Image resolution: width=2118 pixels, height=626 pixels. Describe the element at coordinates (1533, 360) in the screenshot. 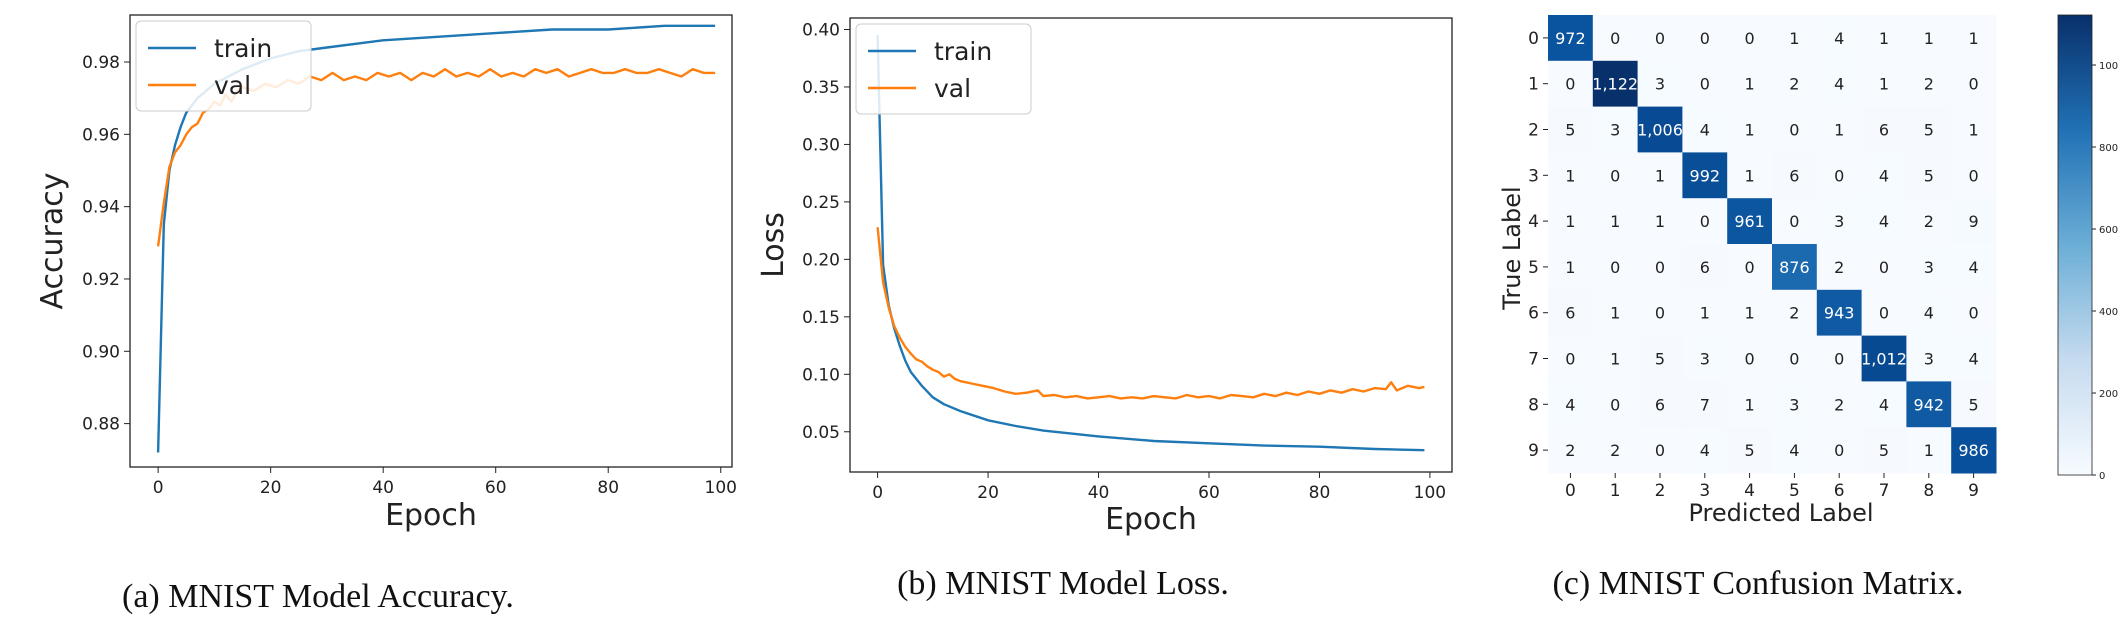

I see `y-tick-label: 7` at that location.